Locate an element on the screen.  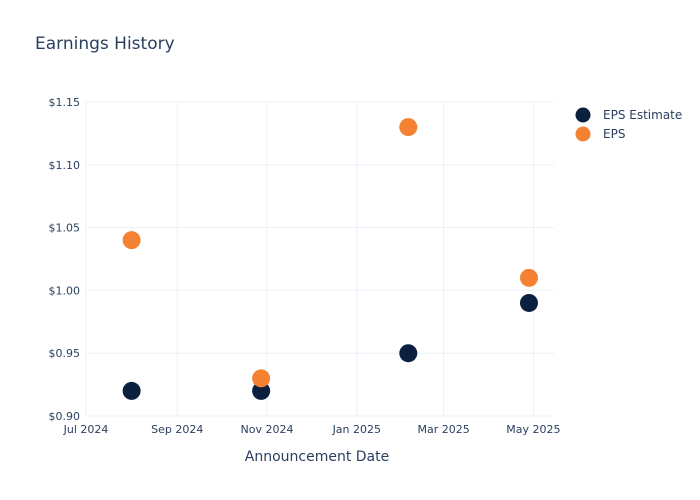
legend-label: EPS is located at coordinates (614, 134).